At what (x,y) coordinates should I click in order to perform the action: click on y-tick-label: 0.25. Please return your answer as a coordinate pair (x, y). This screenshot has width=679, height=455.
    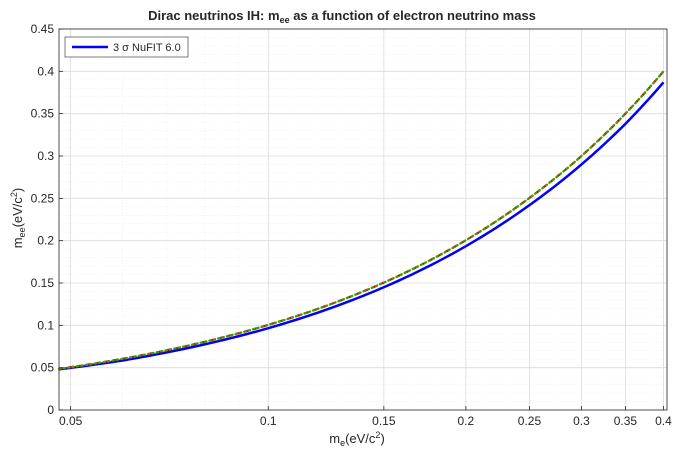
    Looking at the image, I should click on (43, 198).